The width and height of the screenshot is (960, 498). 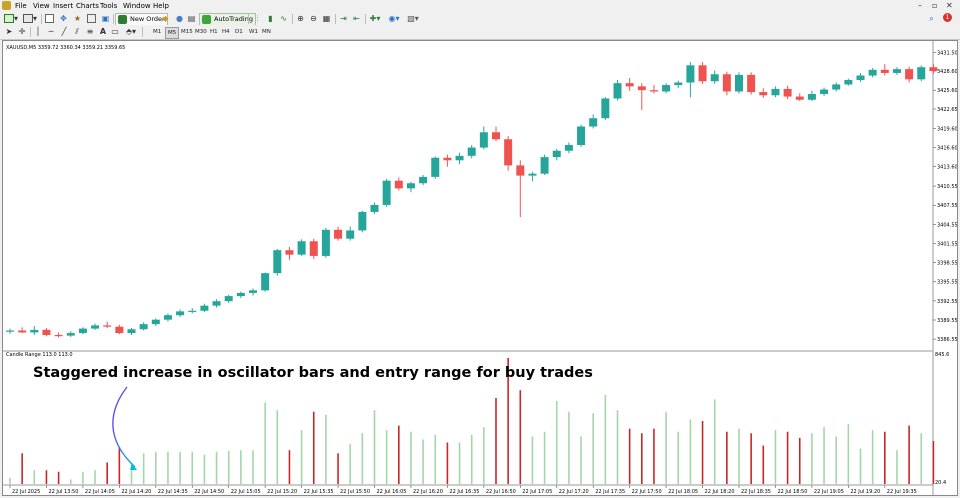 I want to click on label-tool-icon: ▭, so click(x=115, y=31).